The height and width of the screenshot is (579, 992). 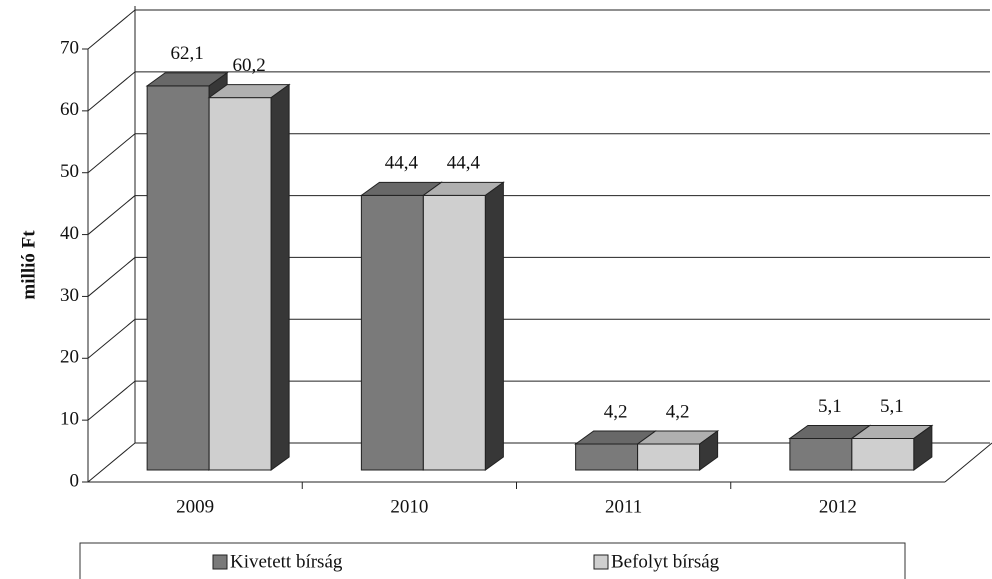 What do you see at coordinates (968, 462) in the screenshot?
I see `floor-edge` at bounding box center [968, 462].